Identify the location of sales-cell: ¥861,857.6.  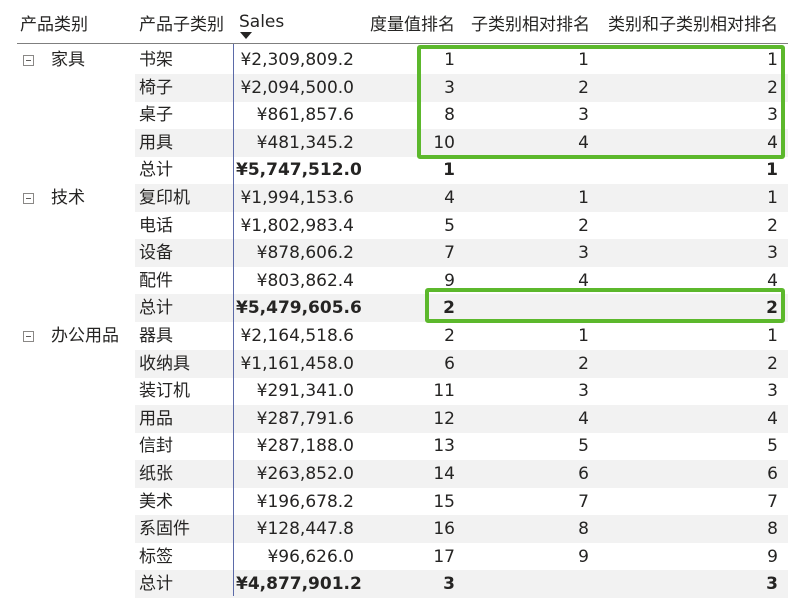
(305, 115).